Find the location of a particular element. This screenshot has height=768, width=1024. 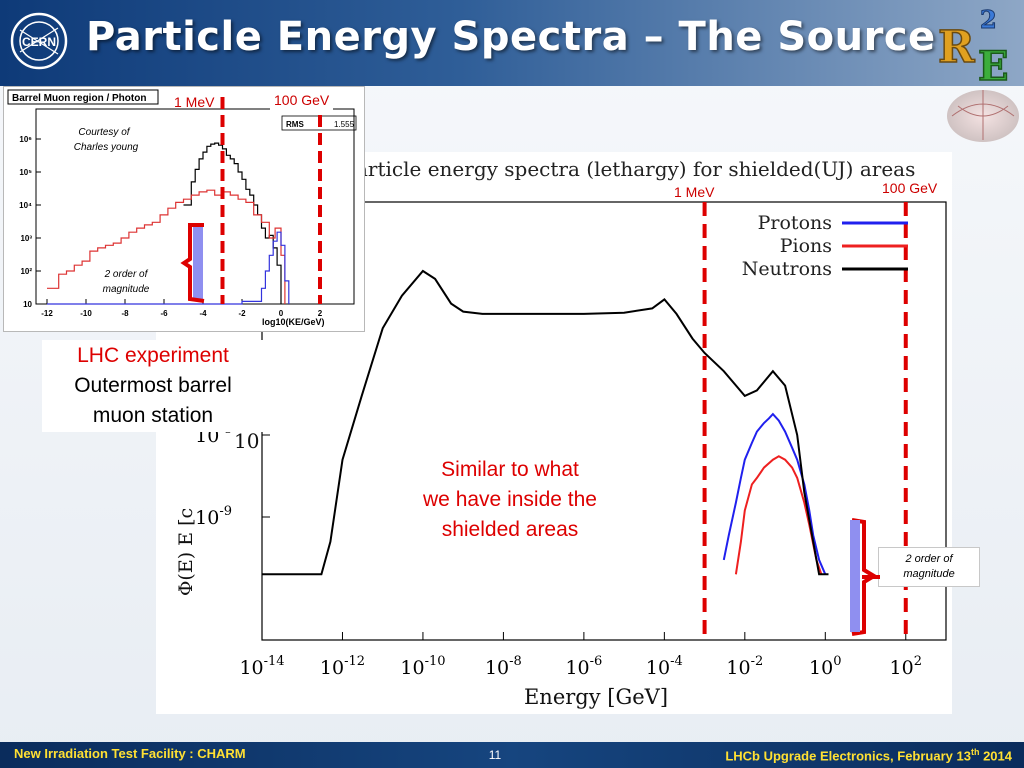

main-x-tick-label: 10⁻⁴ is located at coordinates (664, 666).